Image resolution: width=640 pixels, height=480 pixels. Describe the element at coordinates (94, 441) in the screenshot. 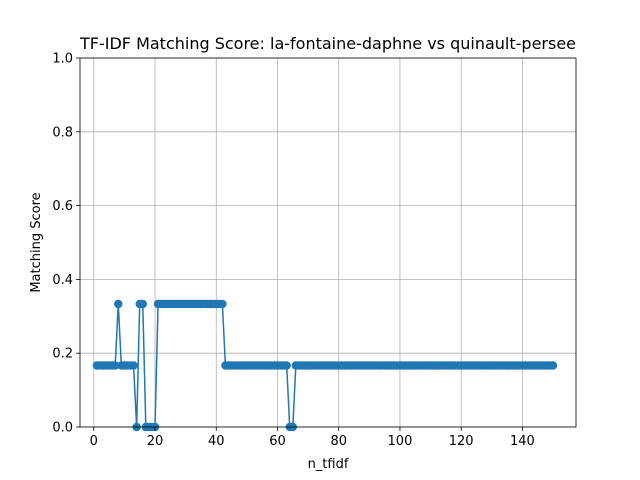

I see `x-tick-label: 0` at that location.